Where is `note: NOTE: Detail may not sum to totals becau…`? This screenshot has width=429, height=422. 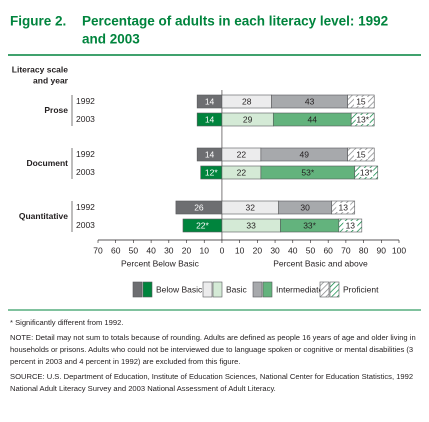 note: NOTE: Detail may not sum to totals becau… is located at coordinates (213, 349).